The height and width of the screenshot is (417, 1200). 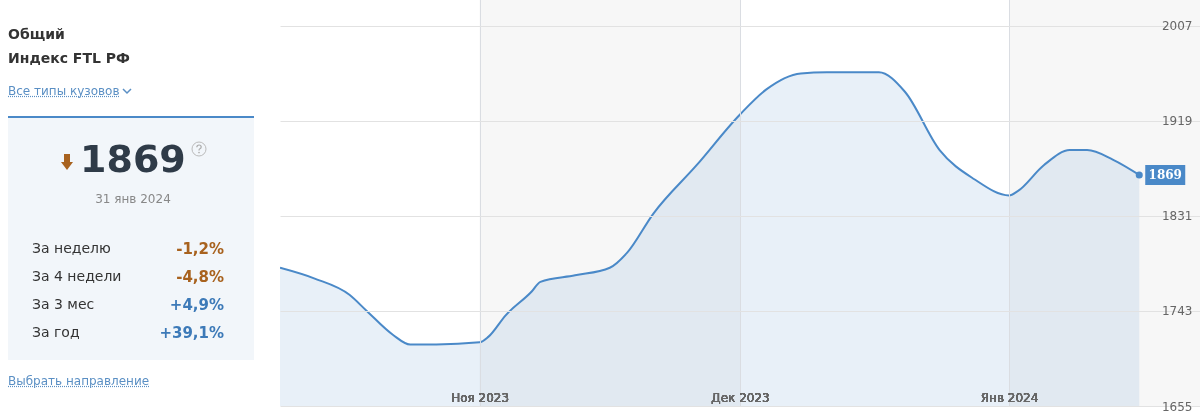 What do you see at coordinates (191, 333) in the screenshot?
I see `text: +39,1%` at bounding box center [191, 333].